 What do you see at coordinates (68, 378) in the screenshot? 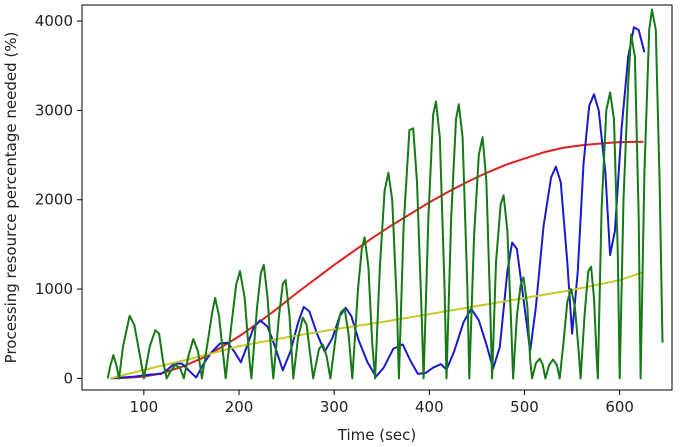
I see `y-tick-label: 0` at bounding box center [68, 378].